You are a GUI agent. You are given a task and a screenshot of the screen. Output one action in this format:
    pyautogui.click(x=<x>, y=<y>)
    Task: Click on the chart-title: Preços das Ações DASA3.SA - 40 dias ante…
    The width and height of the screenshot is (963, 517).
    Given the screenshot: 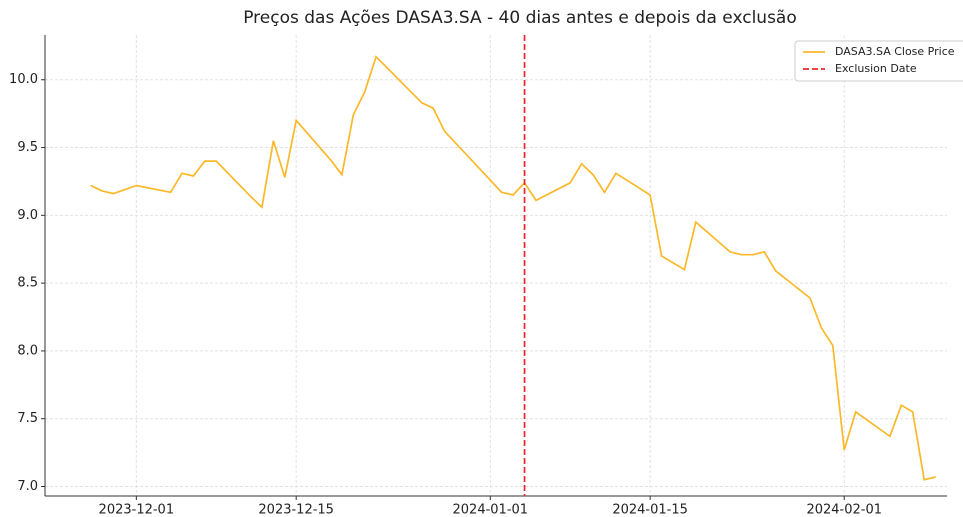 What is the action you would take?
    pyautogui.click(x=520, y=18)
    